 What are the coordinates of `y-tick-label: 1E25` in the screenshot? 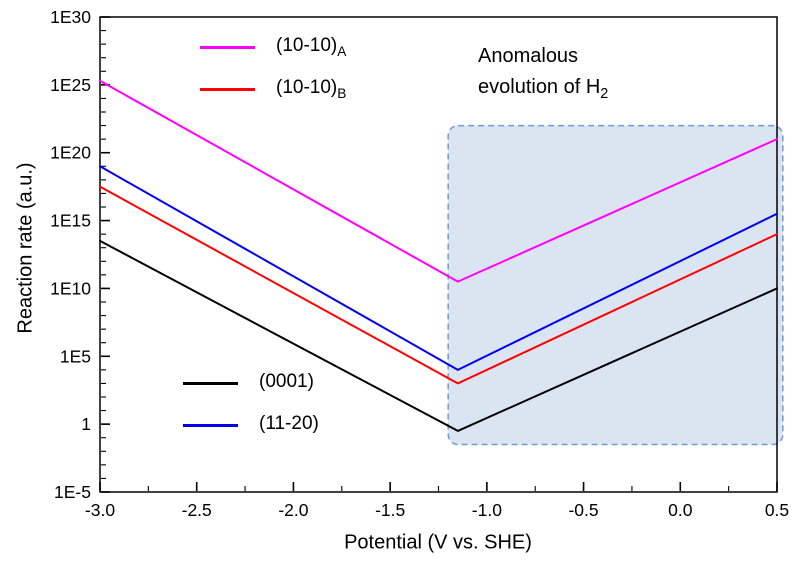 It's located at (70, 85).